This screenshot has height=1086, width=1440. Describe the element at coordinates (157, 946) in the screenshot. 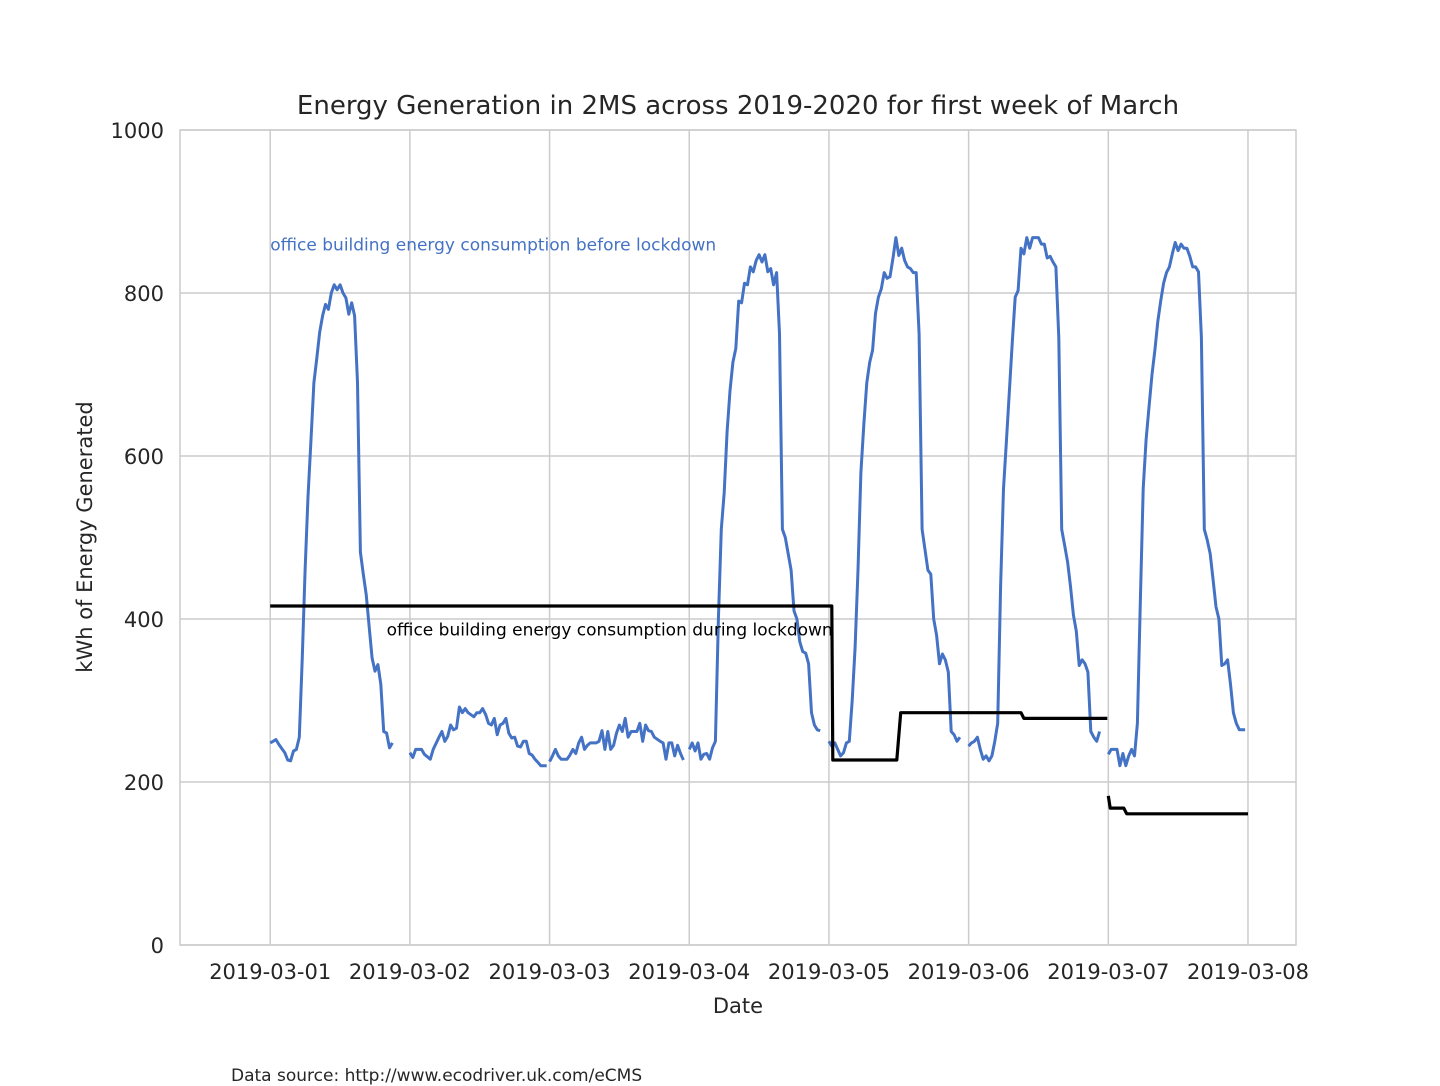

I see `y-tick-label: 0` at that location.